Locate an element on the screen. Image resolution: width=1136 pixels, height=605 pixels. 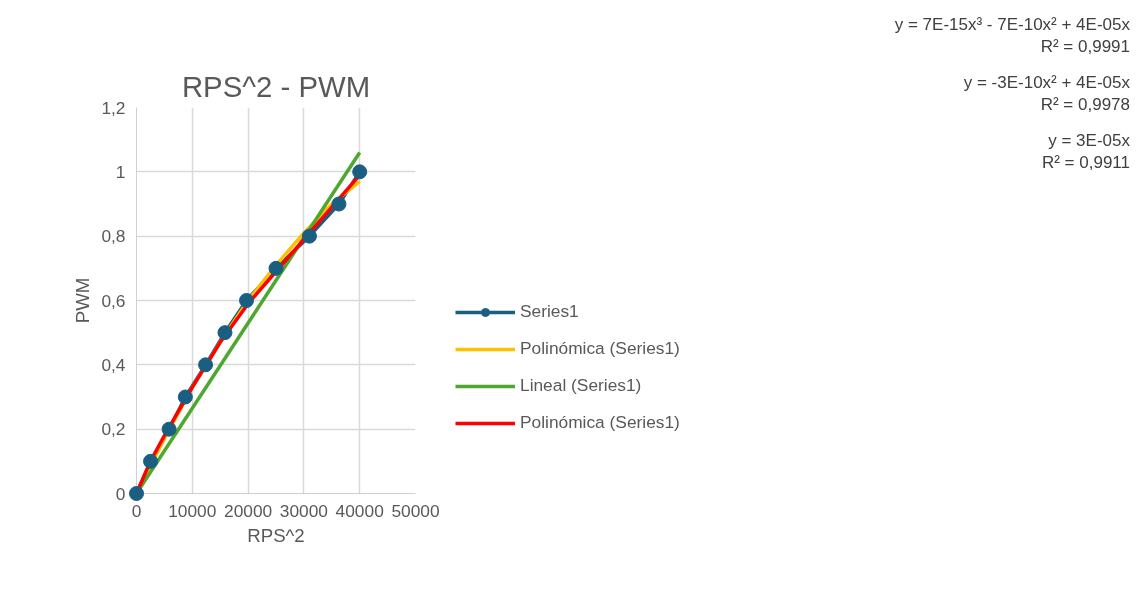
text: R² = 0,9978 is located at coordinates (1084, 105).